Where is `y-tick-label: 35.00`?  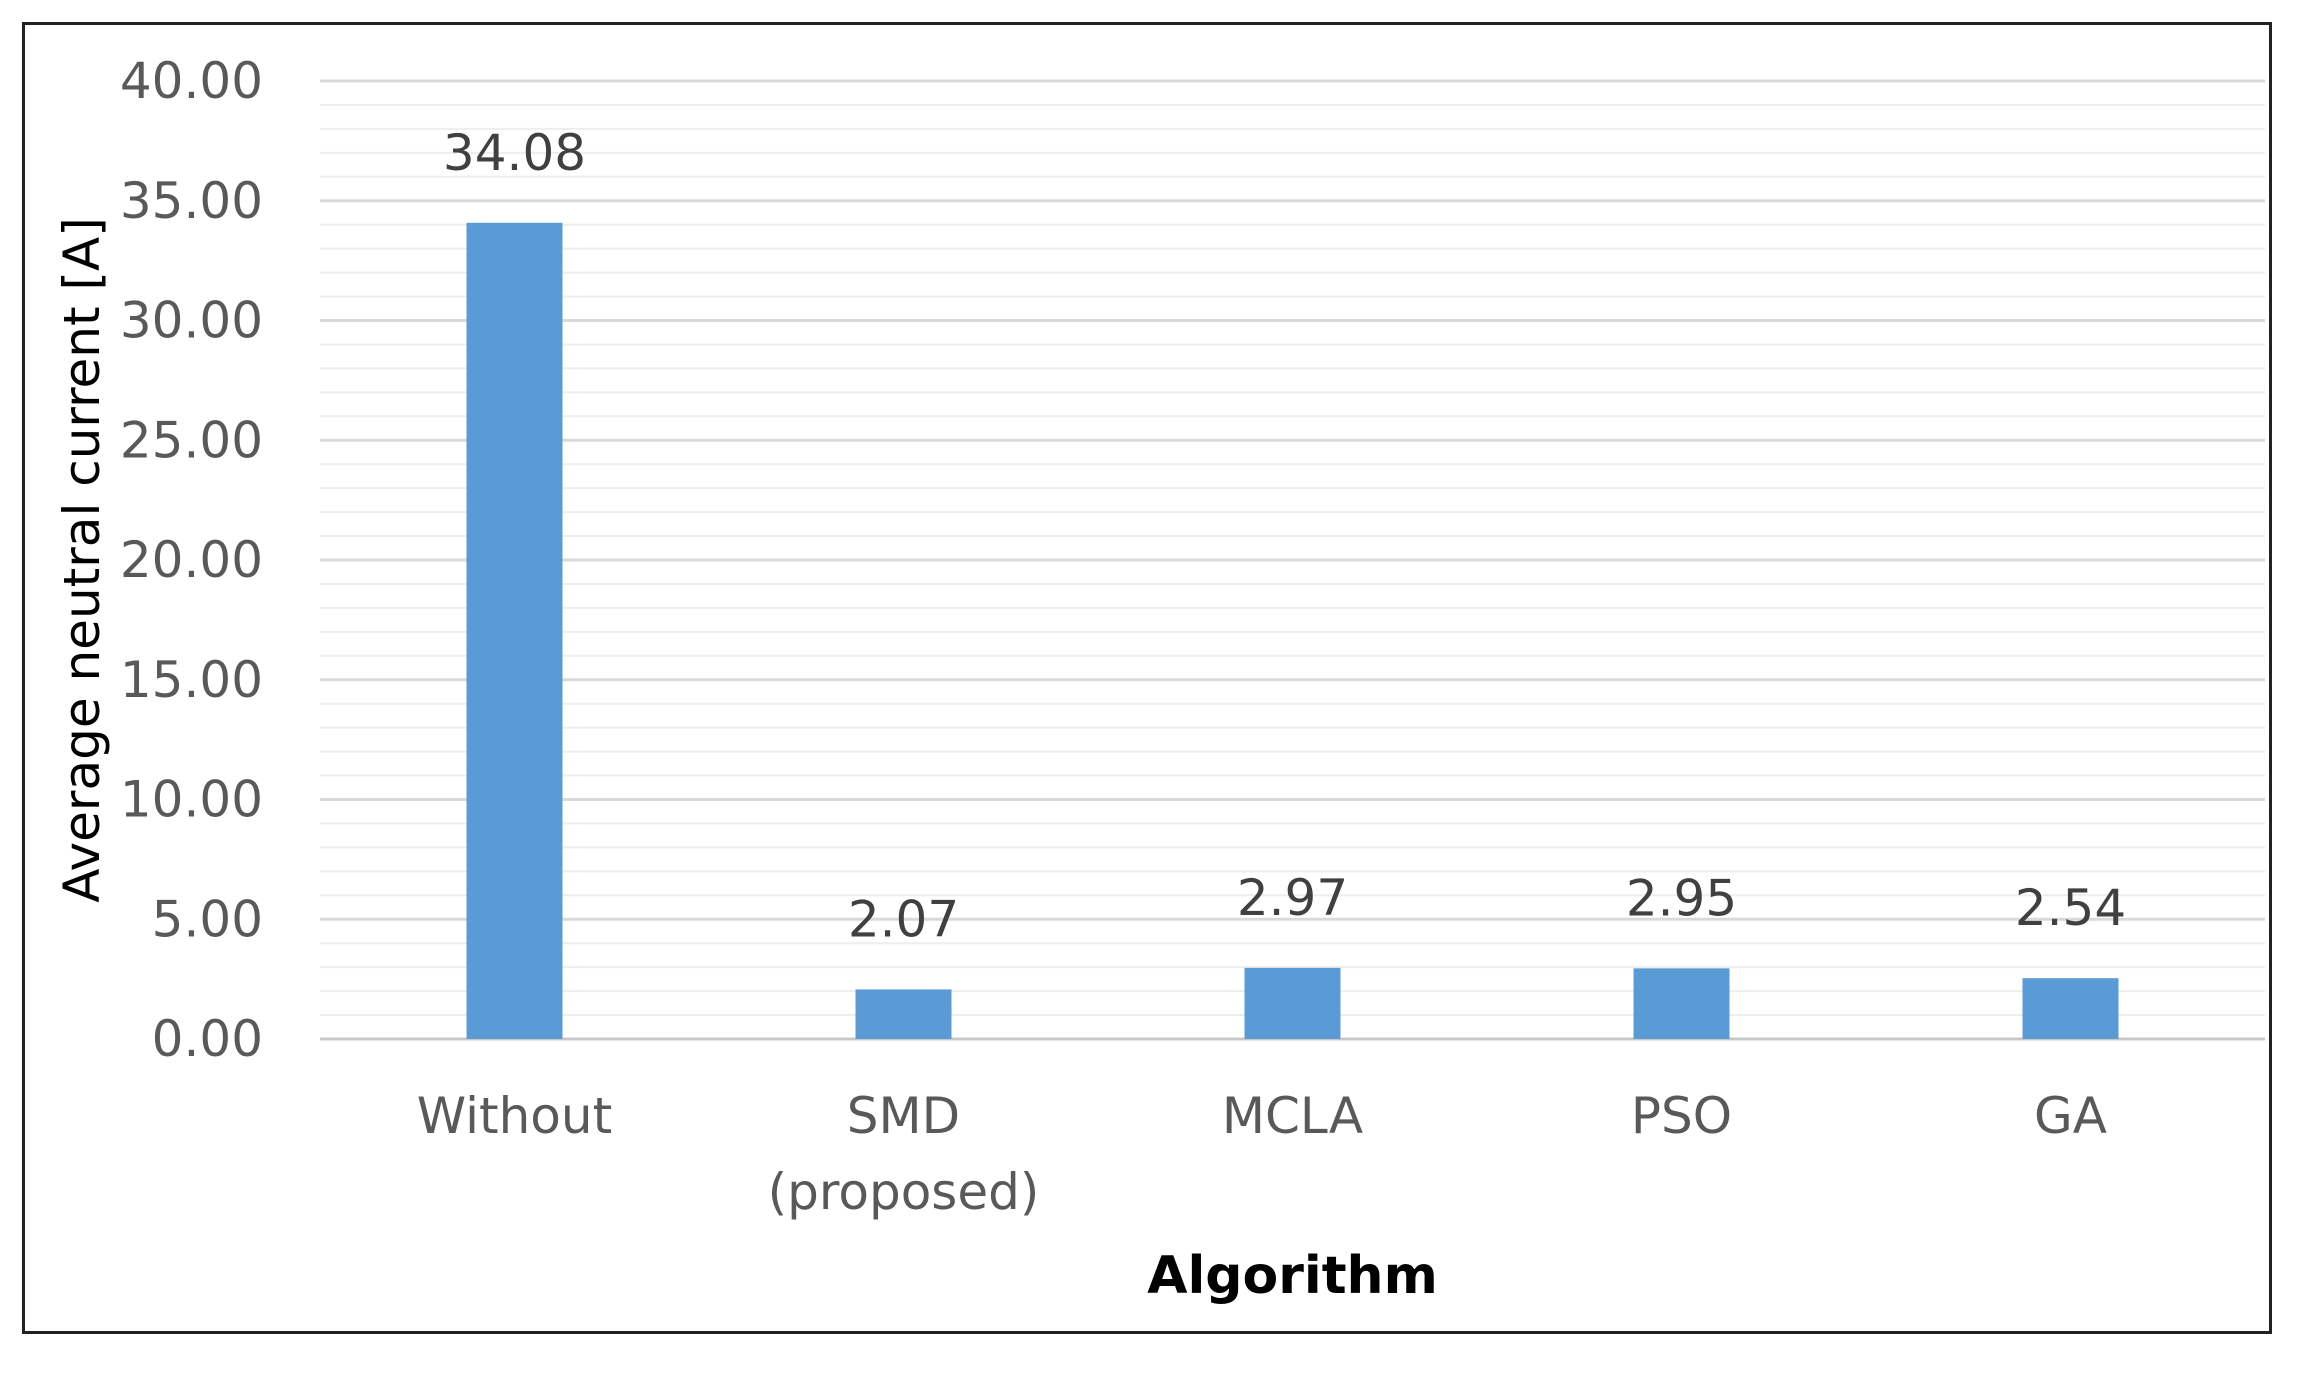 y-tick-label: 35.00 is located at coordinates (191, 201).